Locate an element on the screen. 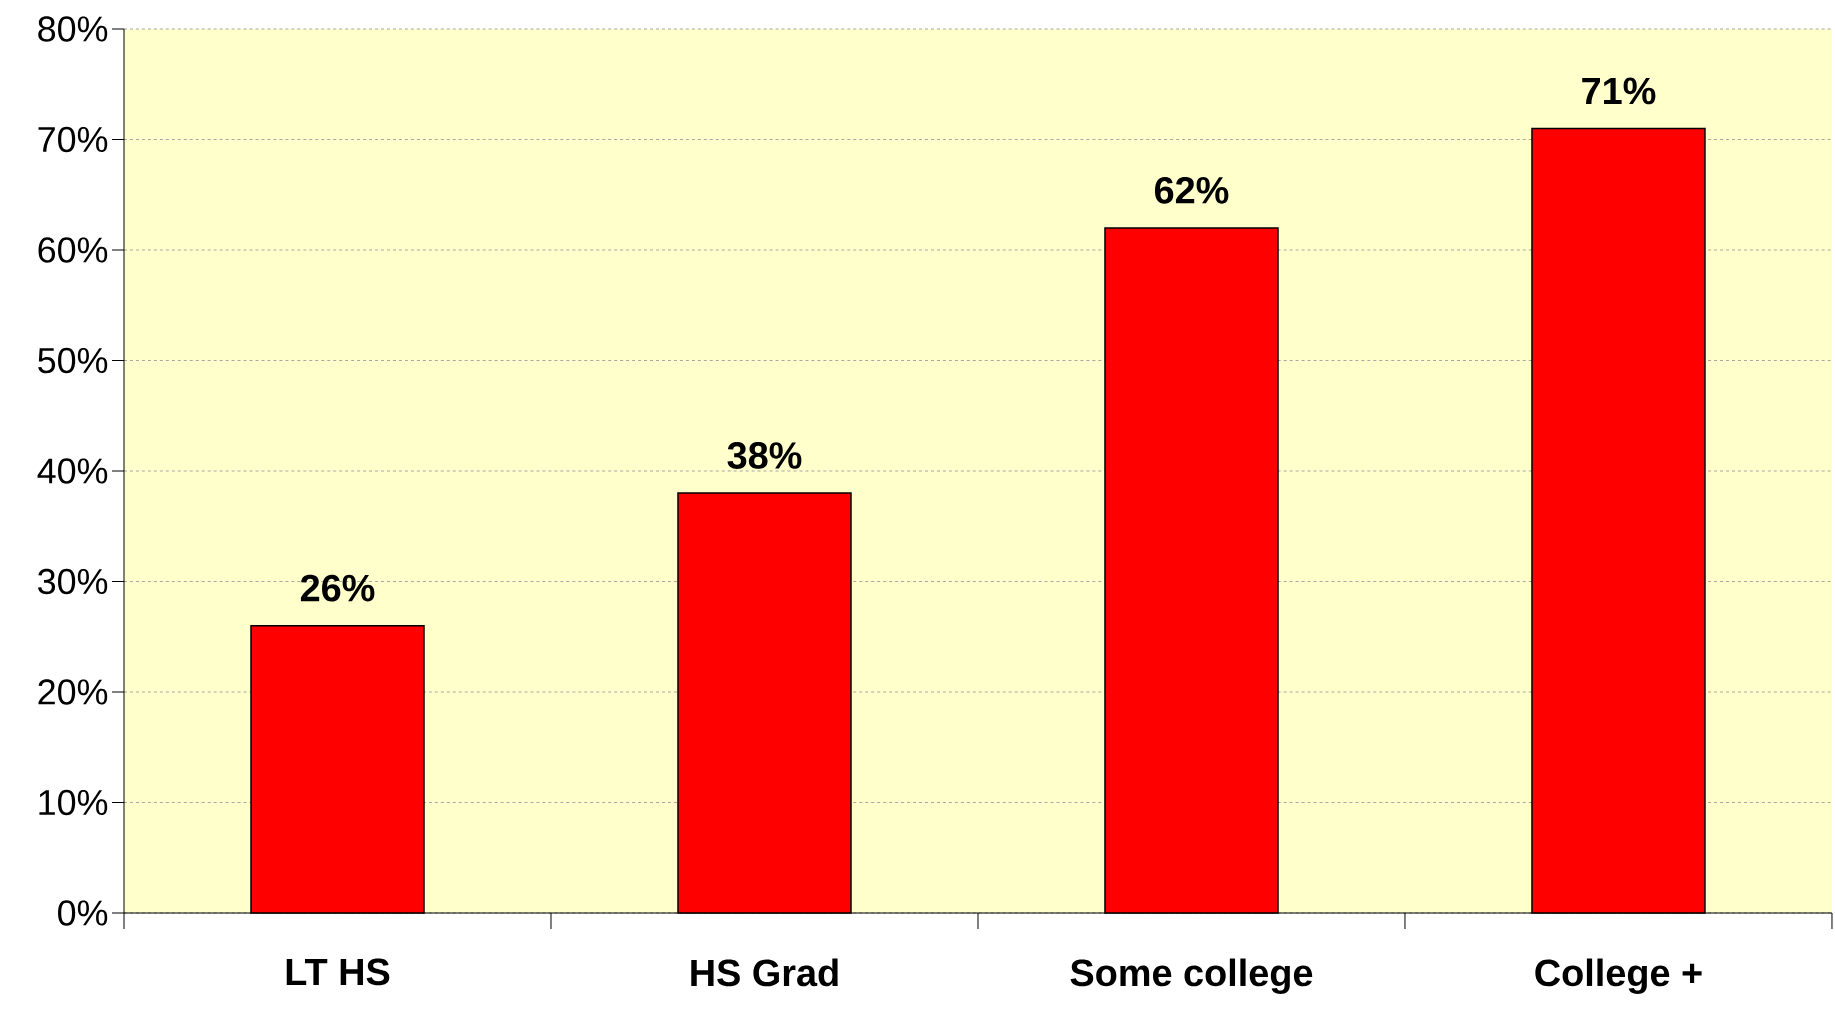 The width and height of the screenshot is (1835, 1009). data-label: 26% is located at coordinates (337, 588).